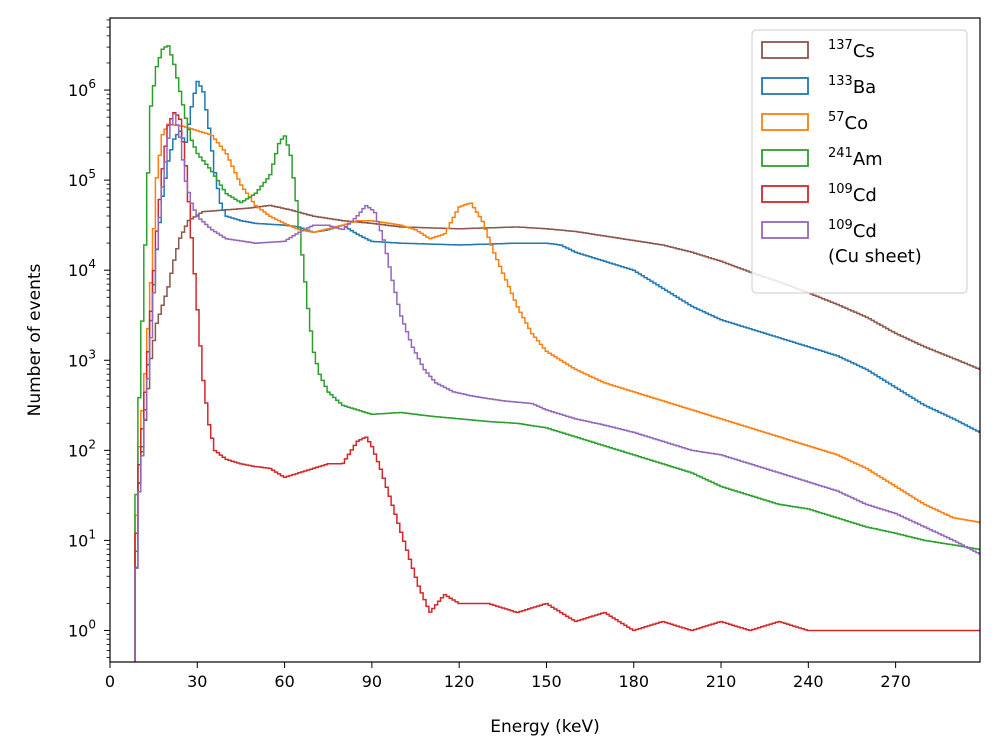 The width and height of the screenshot is (997, 756). Describe the element at coordinates (546, 681) in the screenshot. I see `x-tick-label: 150` at that location.